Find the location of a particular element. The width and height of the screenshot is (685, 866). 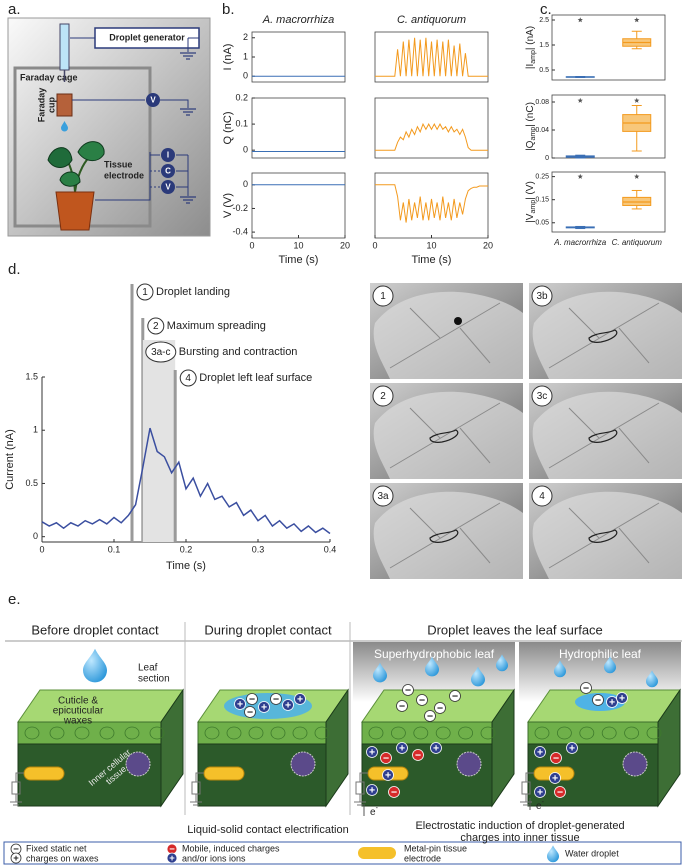

y-axis-label-part: |Q is located at coordinates (530, 145).